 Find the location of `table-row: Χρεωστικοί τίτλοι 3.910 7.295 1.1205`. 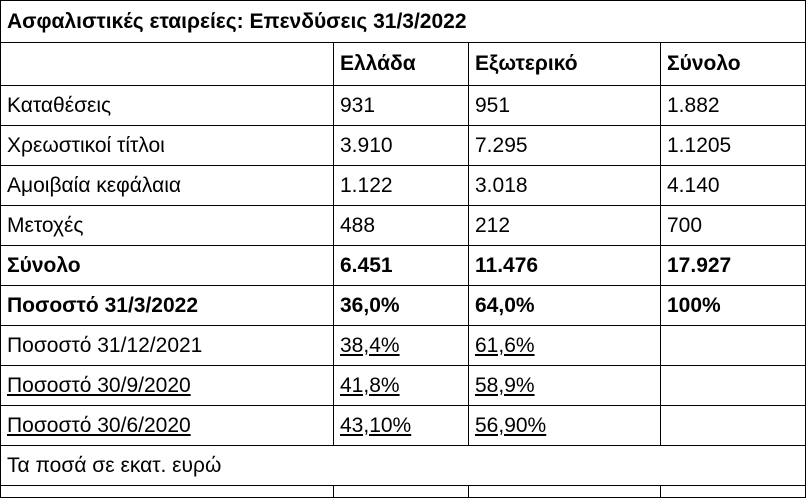

table-row: Χρεωστικοί τίτλοι 3.910 7.295 1.1205 is located at coordinates (403, 145).